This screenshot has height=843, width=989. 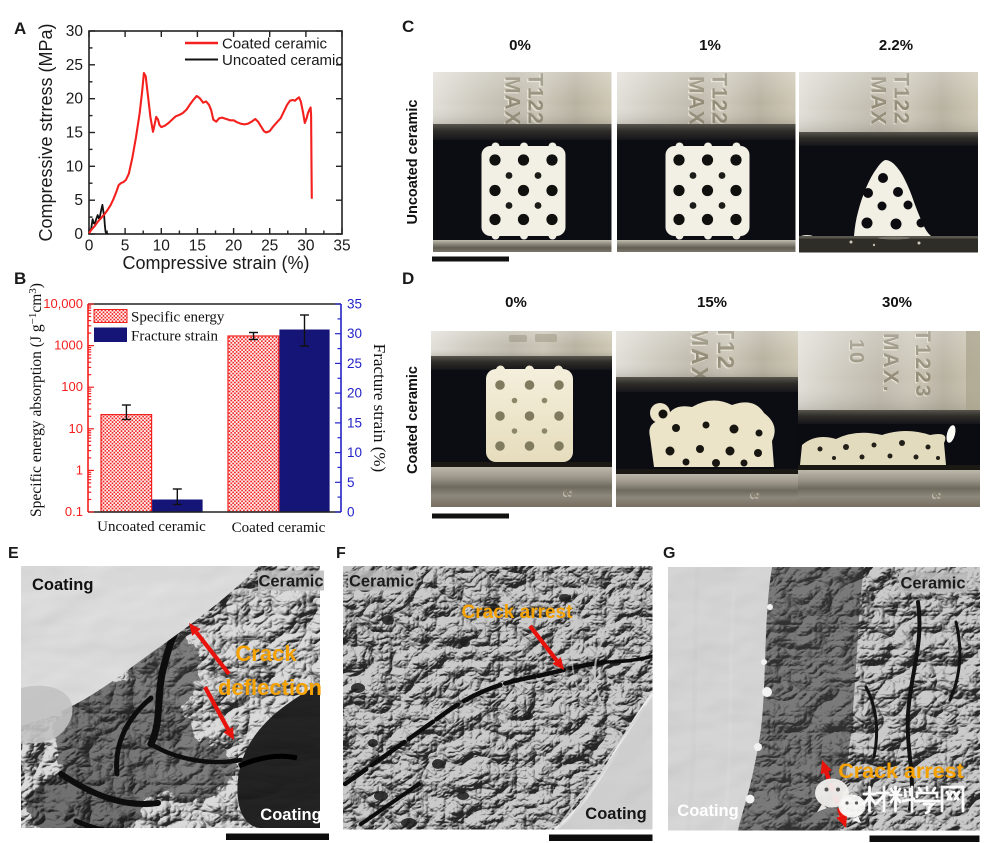 I want to click on svg-text: Compressive strain (%), so click(x=215, y=263).